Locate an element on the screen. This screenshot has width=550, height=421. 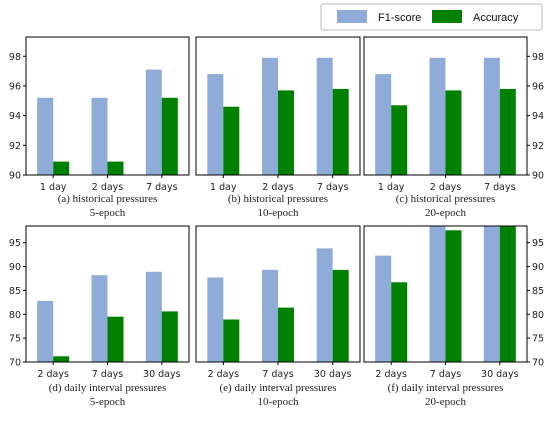
legend-box is located at coordinates (431, 17).